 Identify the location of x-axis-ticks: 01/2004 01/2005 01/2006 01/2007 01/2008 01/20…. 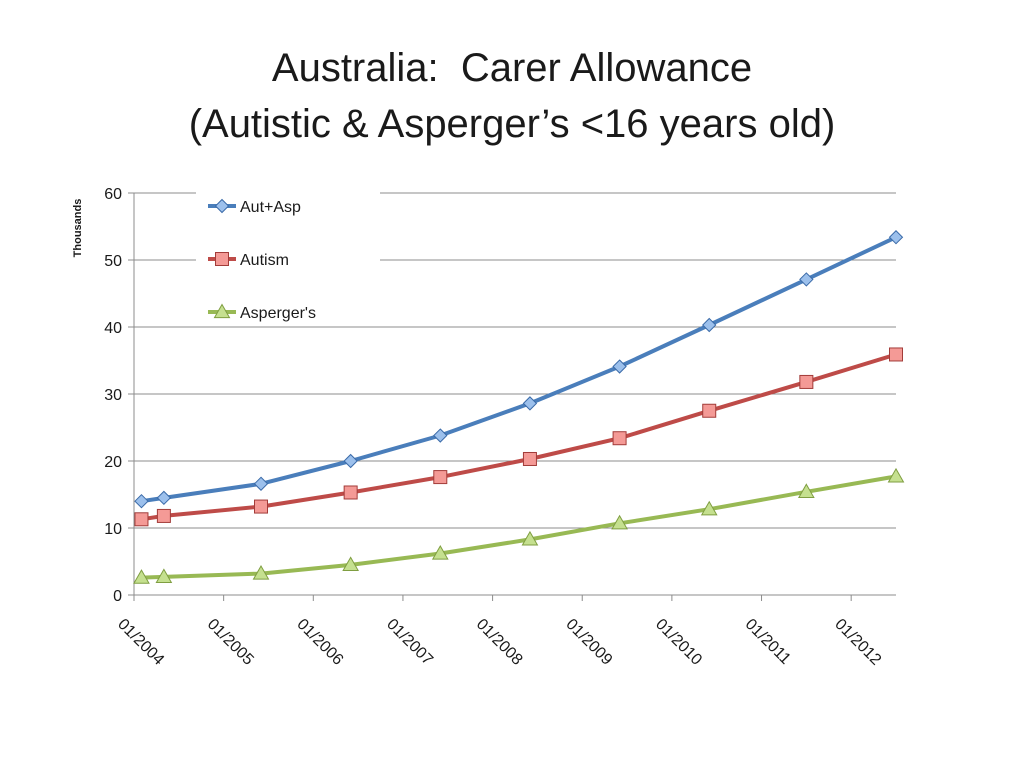
(499, 632).